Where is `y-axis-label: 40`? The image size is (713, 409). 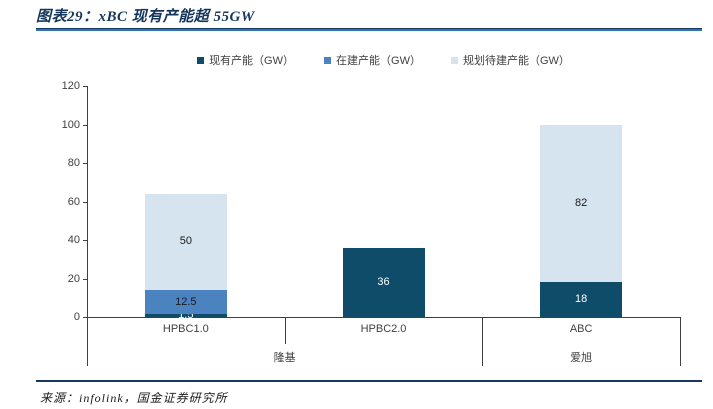
y-axis-label: 40 is located at coordinates (73, 240).